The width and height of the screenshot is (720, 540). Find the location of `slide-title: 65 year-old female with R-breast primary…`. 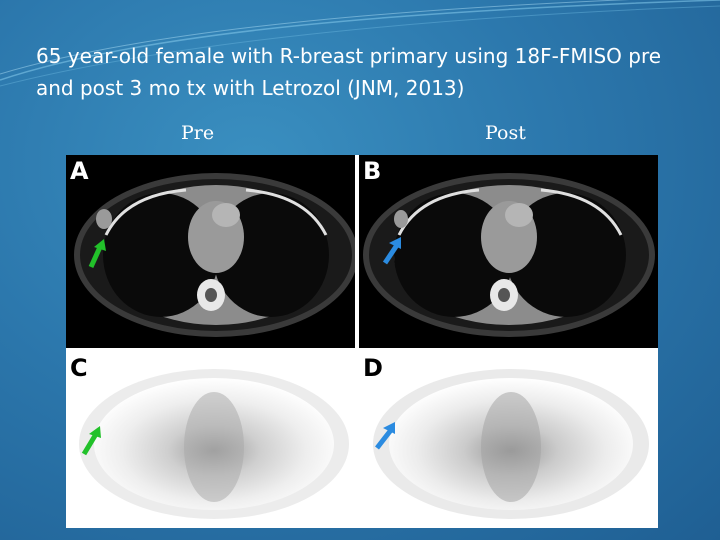

slide-title: 65 year-old female with R-breast primary… is located at coordinates (349, 72).